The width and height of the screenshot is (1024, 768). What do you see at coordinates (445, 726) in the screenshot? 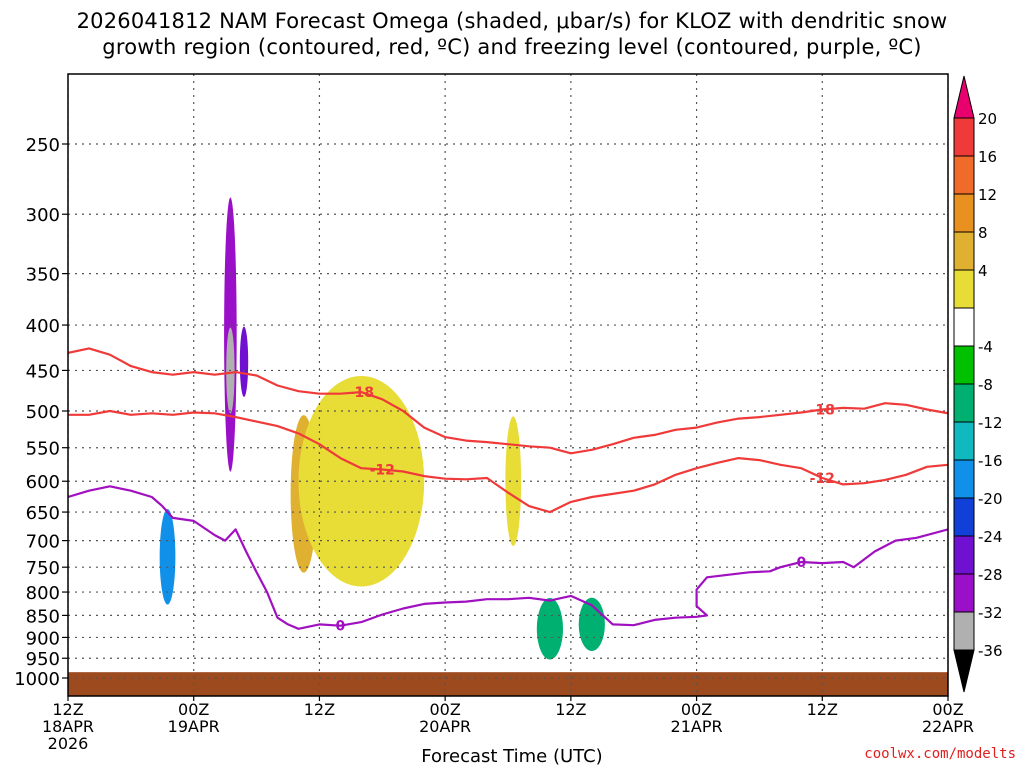
I see `x-tick-label-3-1: 20APR` at bounding box center [445, 726].